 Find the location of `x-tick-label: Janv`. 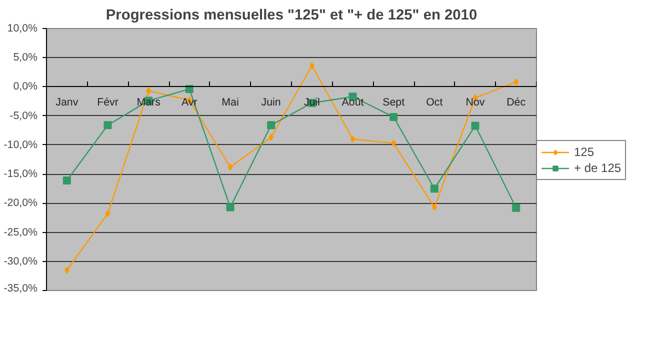

x-tick-label: Janv is located at coordinates (67, 102).